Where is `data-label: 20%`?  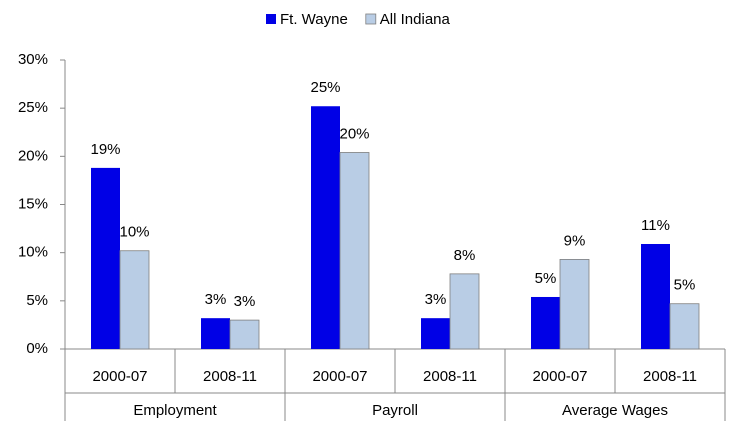
data-label: 20% is located at coordinates (354, 133).